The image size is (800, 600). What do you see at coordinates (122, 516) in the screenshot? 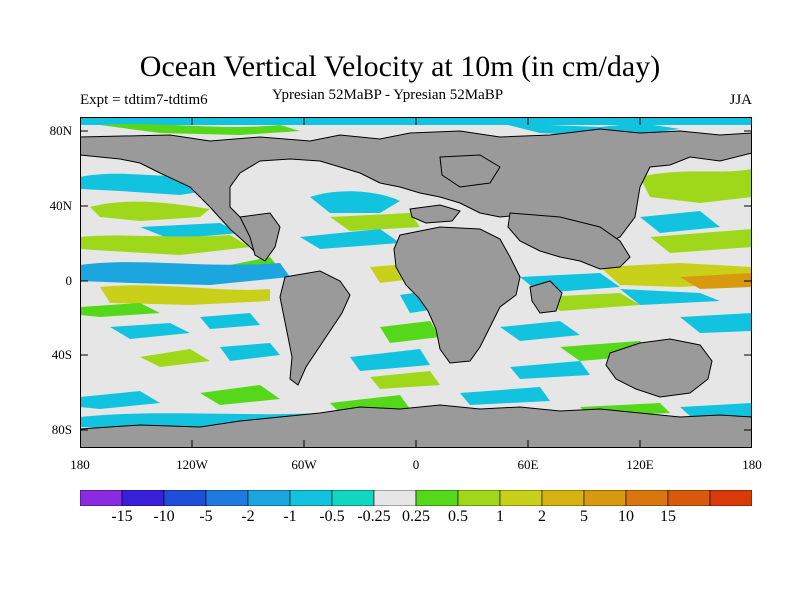
I see `color-bar-label: -15` at bounding box center [122, 516].